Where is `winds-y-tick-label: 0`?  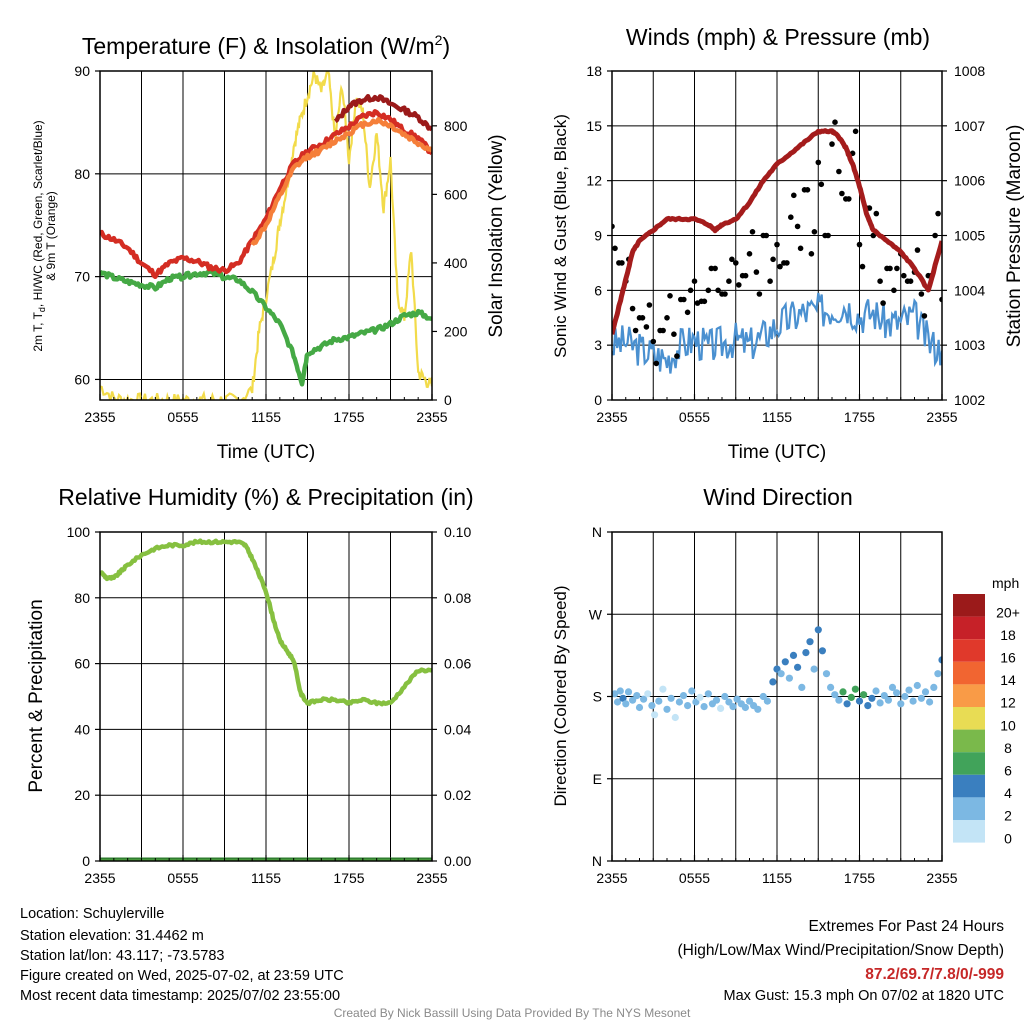 winds-y-tick-label: 0 is located at coordinates (598, 400).